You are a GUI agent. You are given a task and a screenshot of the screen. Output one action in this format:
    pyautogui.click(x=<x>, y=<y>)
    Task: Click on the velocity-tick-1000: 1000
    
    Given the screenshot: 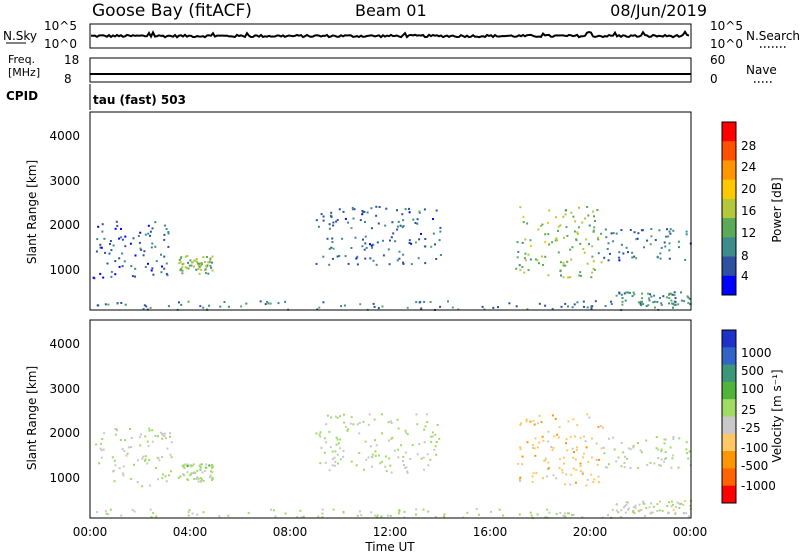 What is the action you would take?
    pyautogui.click(x=756, y=353)
    